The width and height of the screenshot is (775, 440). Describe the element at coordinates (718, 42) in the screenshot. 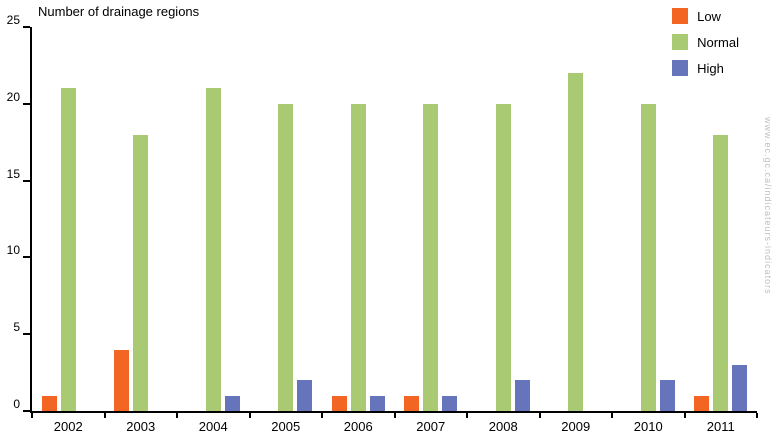

I see `legend-label: Normal` at that location.